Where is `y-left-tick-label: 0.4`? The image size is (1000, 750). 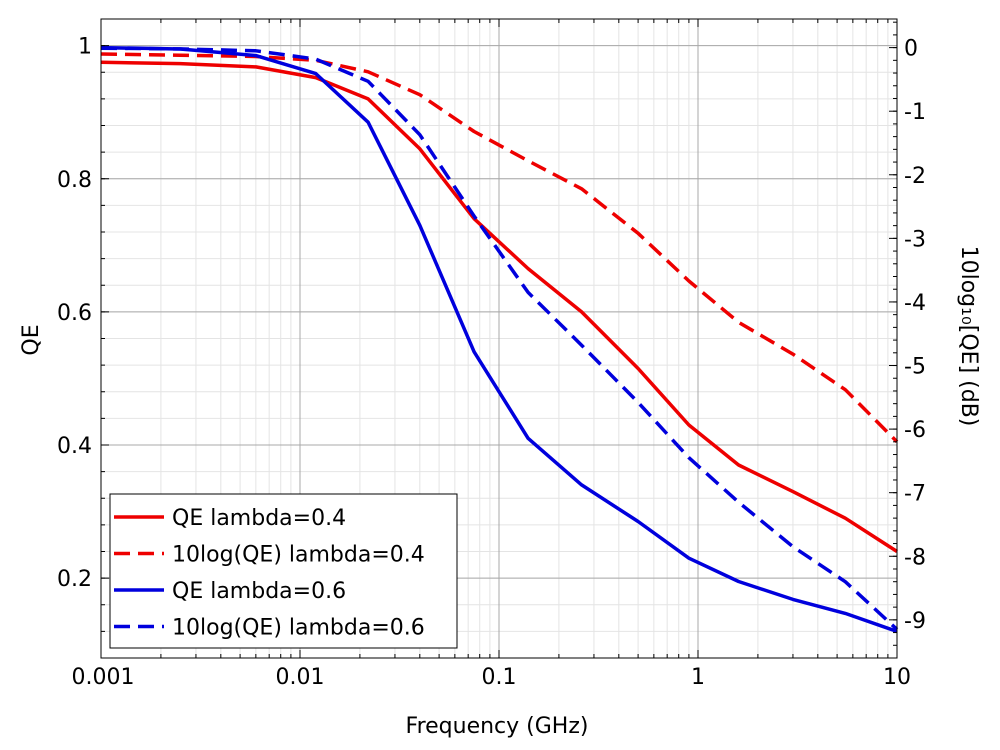 y-left-tick-label: 0.4 is located at coordinates (74, 446).